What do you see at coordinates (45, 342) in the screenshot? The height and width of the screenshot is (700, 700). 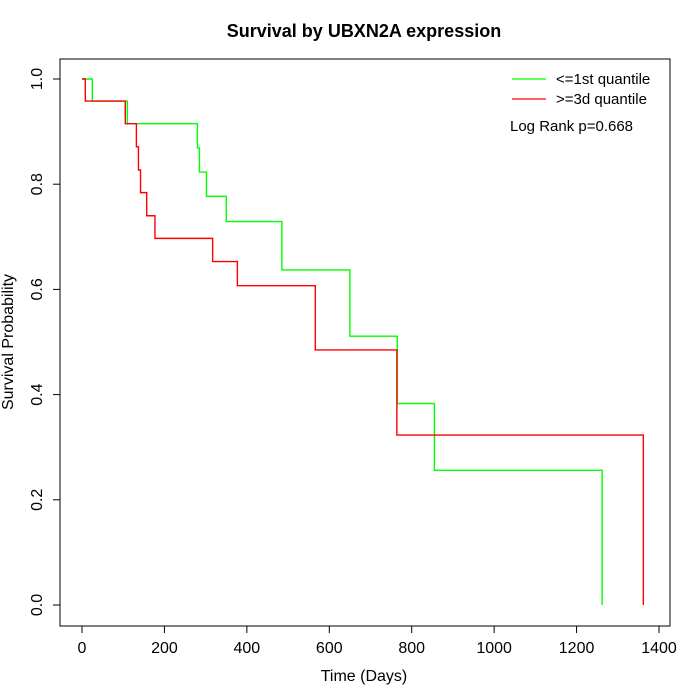 I see `y-axis: 0.0 0.2 0.4 0.6 0.8 1.0` at bounding box center [45, 342].